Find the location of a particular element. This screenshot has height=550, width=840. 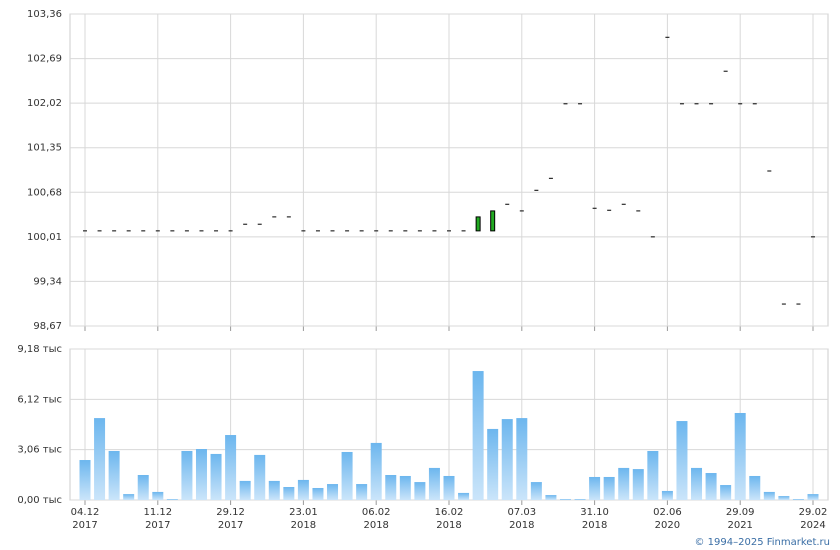

x-tick-label: 23.01 2018 is located at coordinates (303, 519).